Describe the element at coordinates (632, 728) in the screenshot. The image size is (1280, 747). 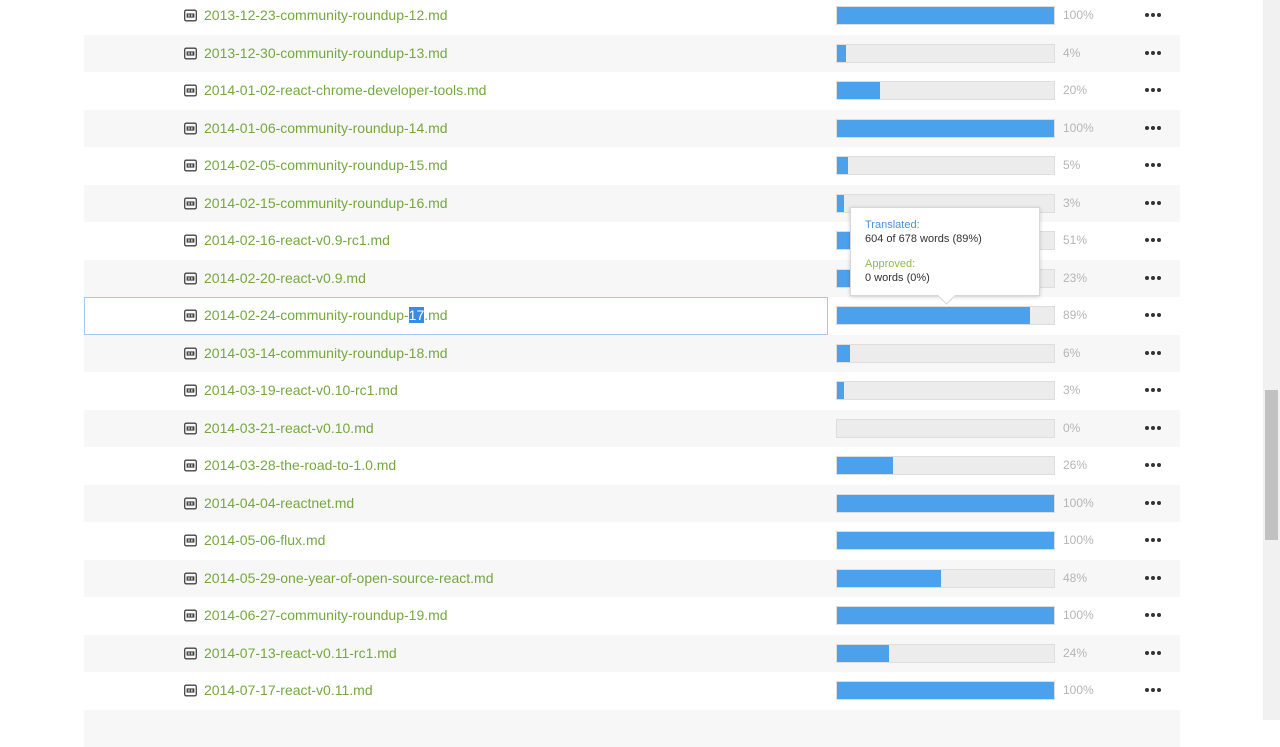
I see `file-row` at that location.